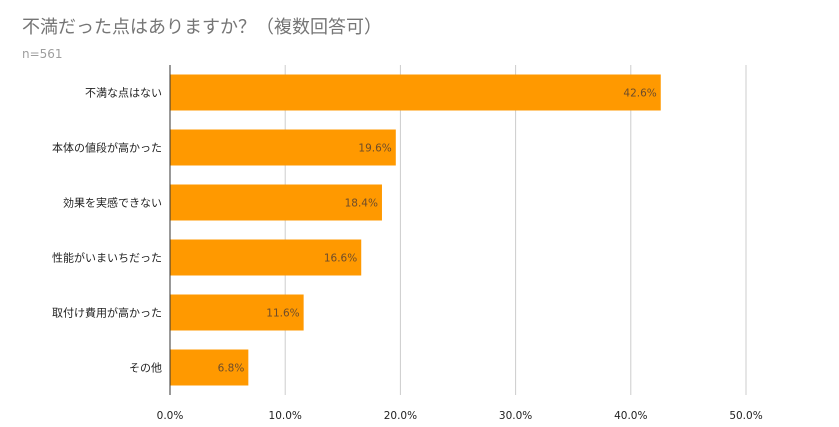  I want to click on x-tick-label: 30.0%, so click(515, 416).